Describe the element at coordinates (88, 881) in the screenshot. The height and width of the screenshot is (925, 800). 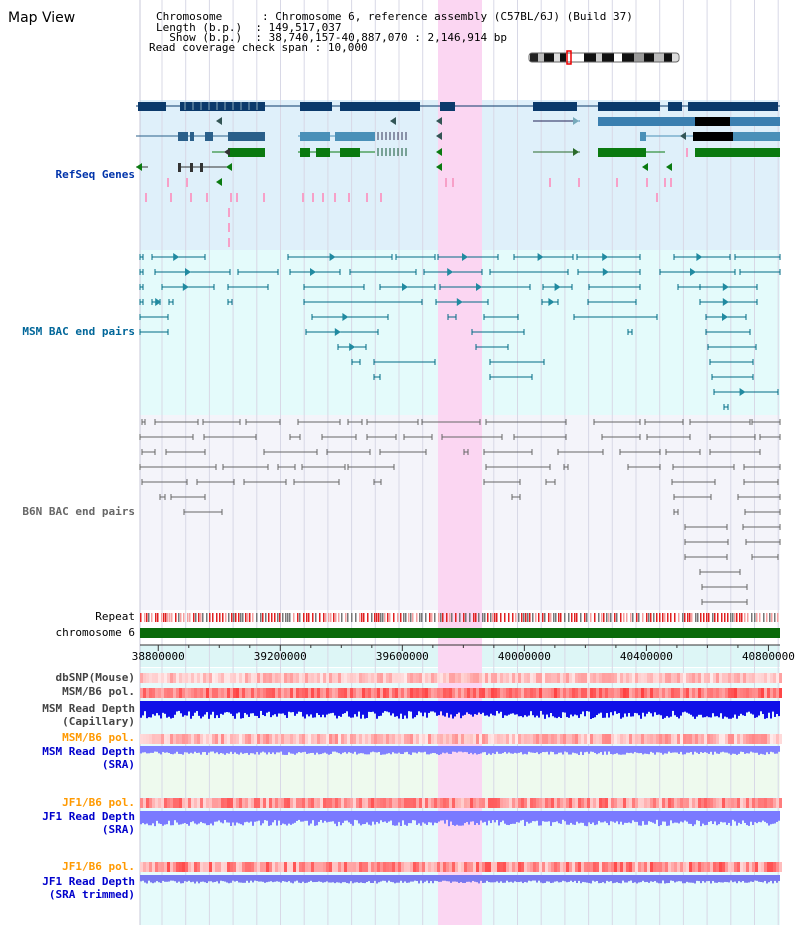
I see `jf1-depth-trimmed-label: JF1 Read Depth` at that location.